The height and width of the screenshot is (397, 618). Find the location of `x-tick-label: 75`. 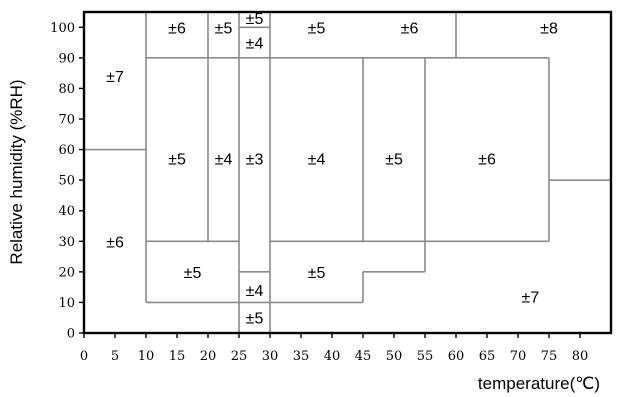

x-tick-label: 75 is located at coordinates (549, 356).